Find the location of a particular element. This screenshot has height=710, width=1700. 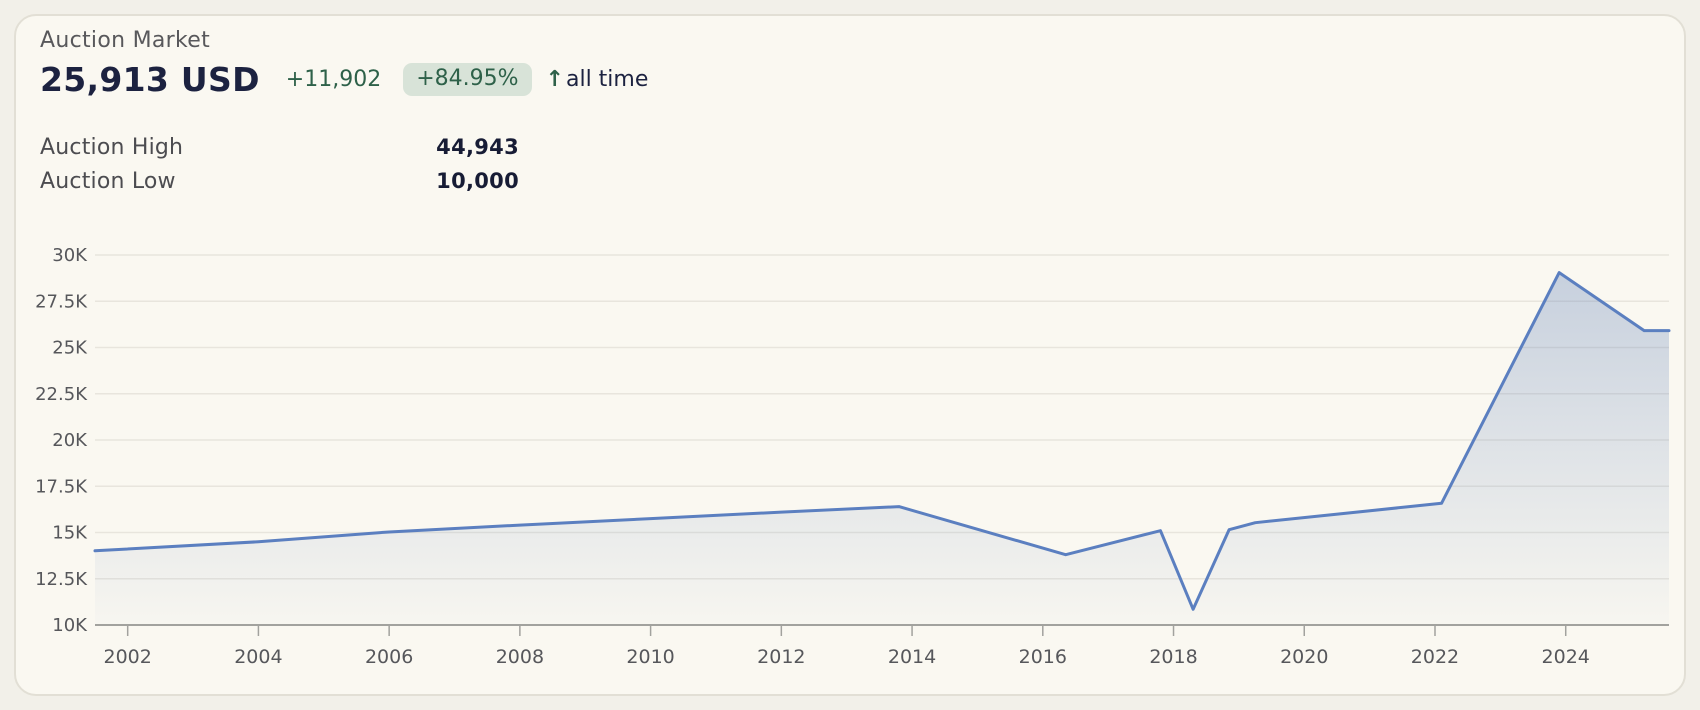

x-axis-tick-label: 2010 is located at coordinates (650, 657).